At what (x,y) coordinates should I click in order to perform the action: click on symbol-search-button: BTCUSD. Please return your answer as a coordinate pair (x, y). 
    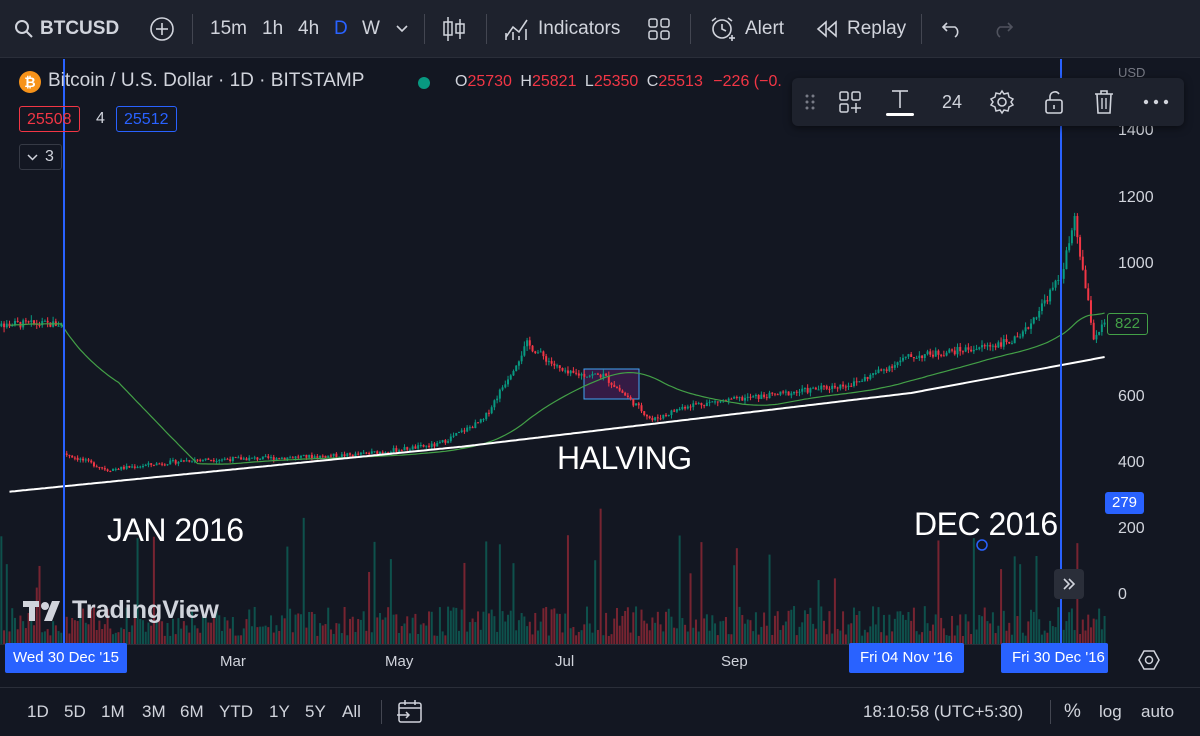
    Looking at the image, I should click on (66, 29).